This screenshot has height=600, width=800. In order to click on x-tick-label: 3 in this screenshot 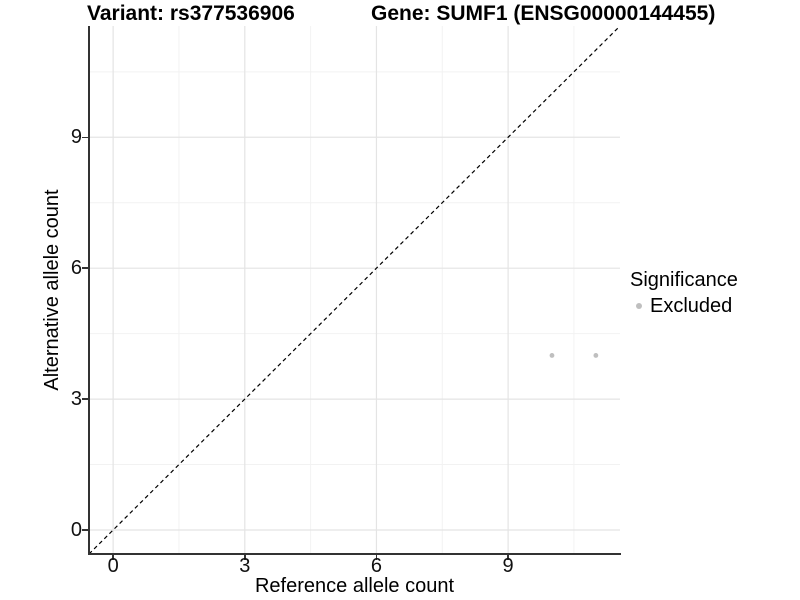, I will do `click(245, 566)`.